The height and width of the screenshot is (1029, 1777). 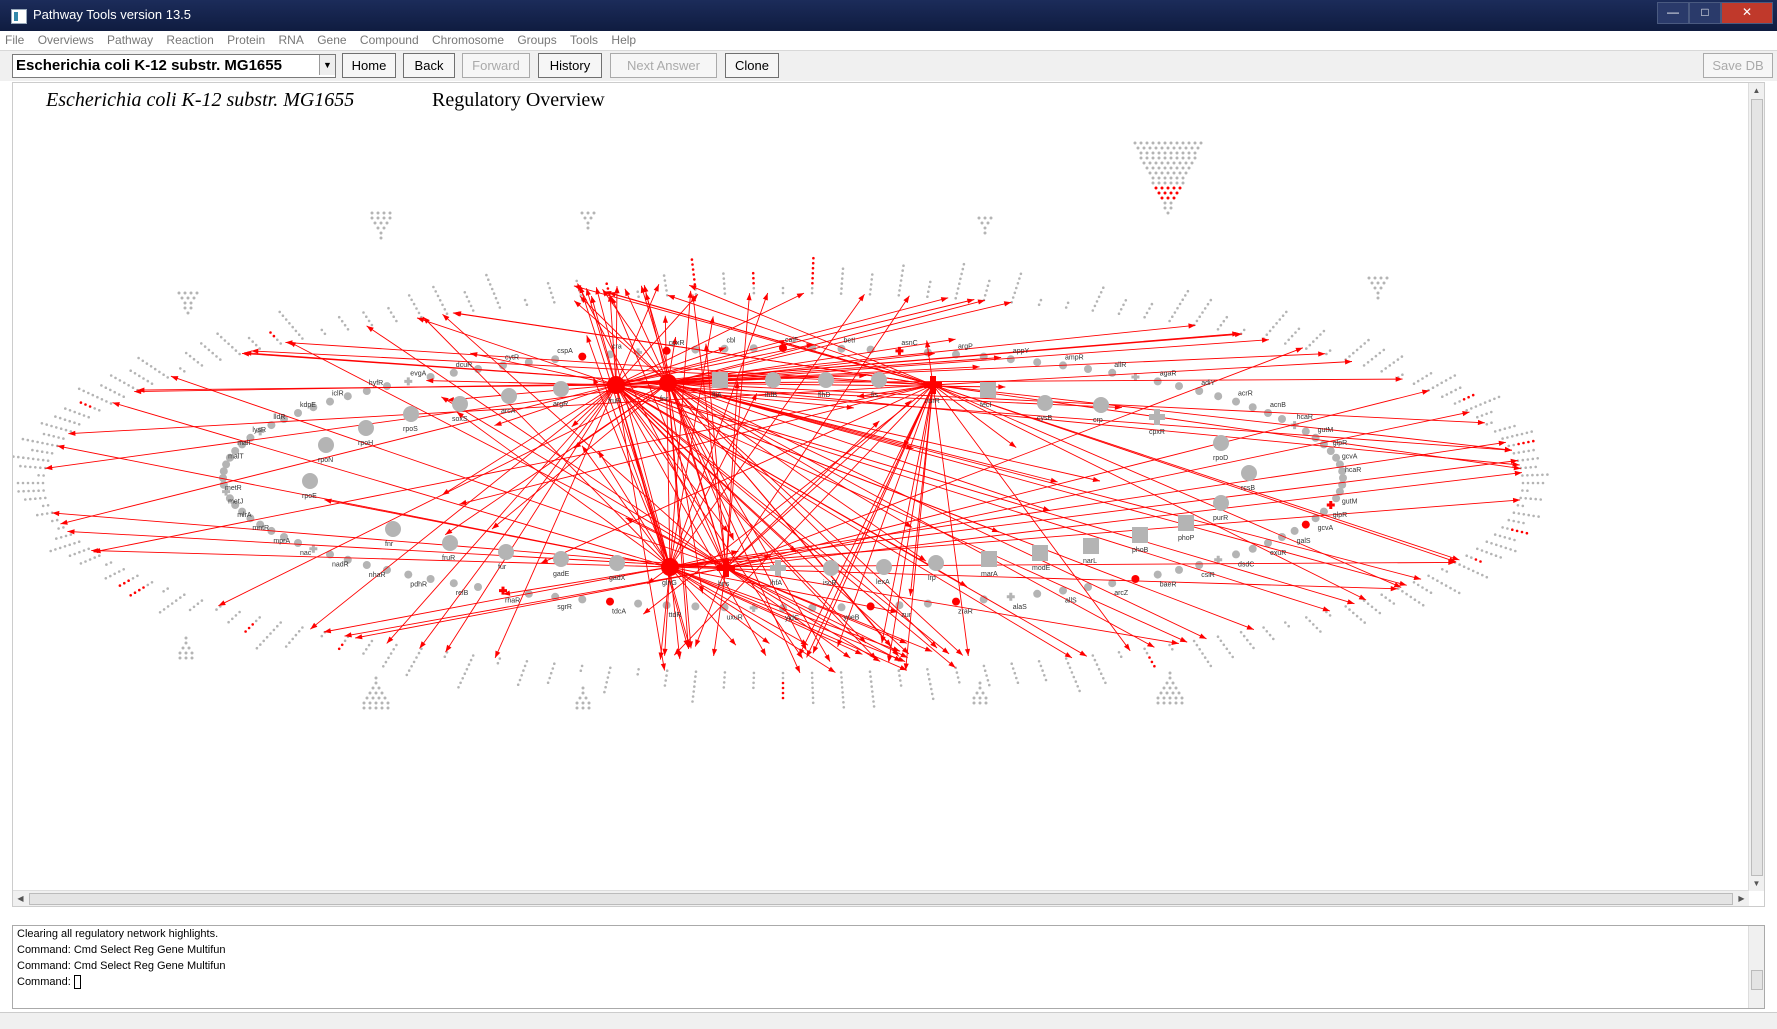 I want to click on scroll-right-icon: ▶, so click(x=1741, y=898).